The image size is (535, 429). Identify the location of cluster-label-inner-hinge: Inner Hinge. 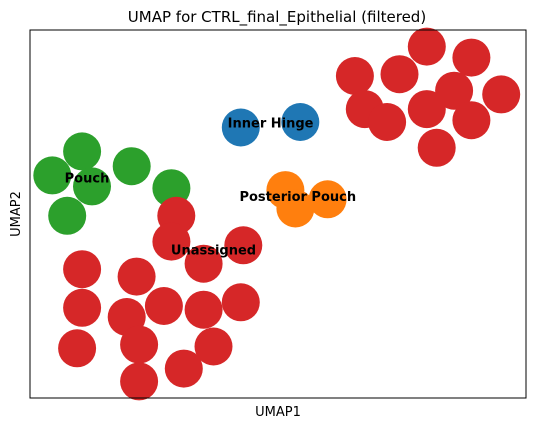
(271, 123).